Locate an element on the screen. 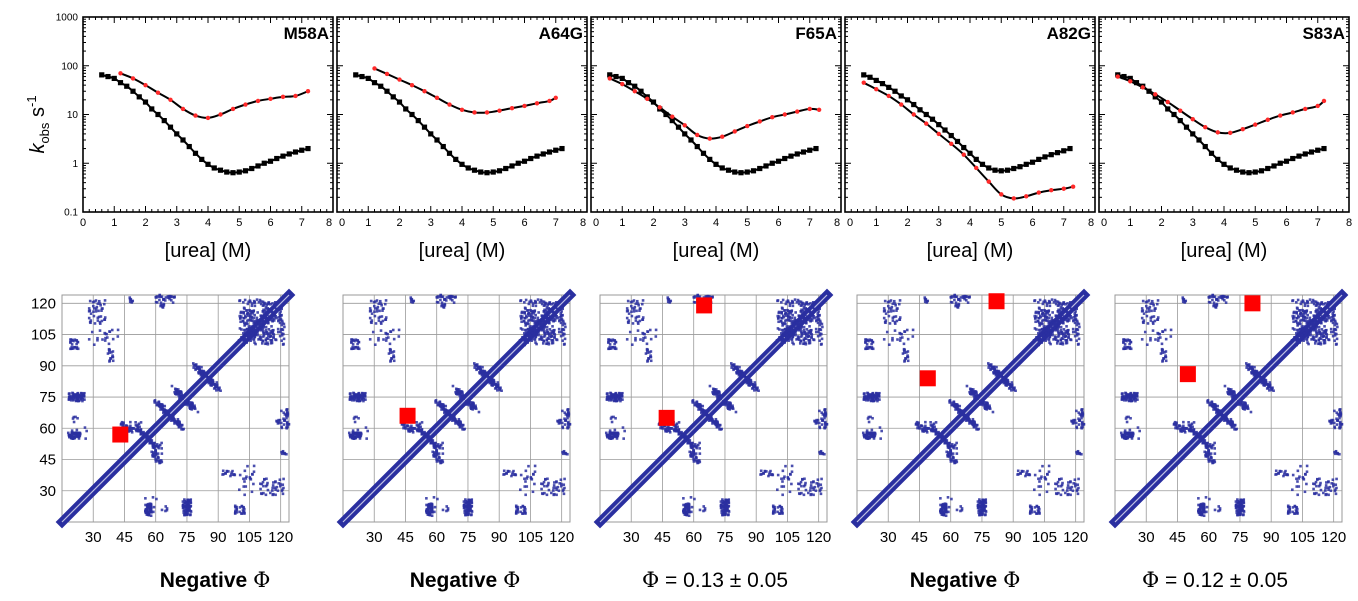 Image resolution: width=1358 pixels, height=601 pixels. mutation-marker is located at coordinates (407, 415).